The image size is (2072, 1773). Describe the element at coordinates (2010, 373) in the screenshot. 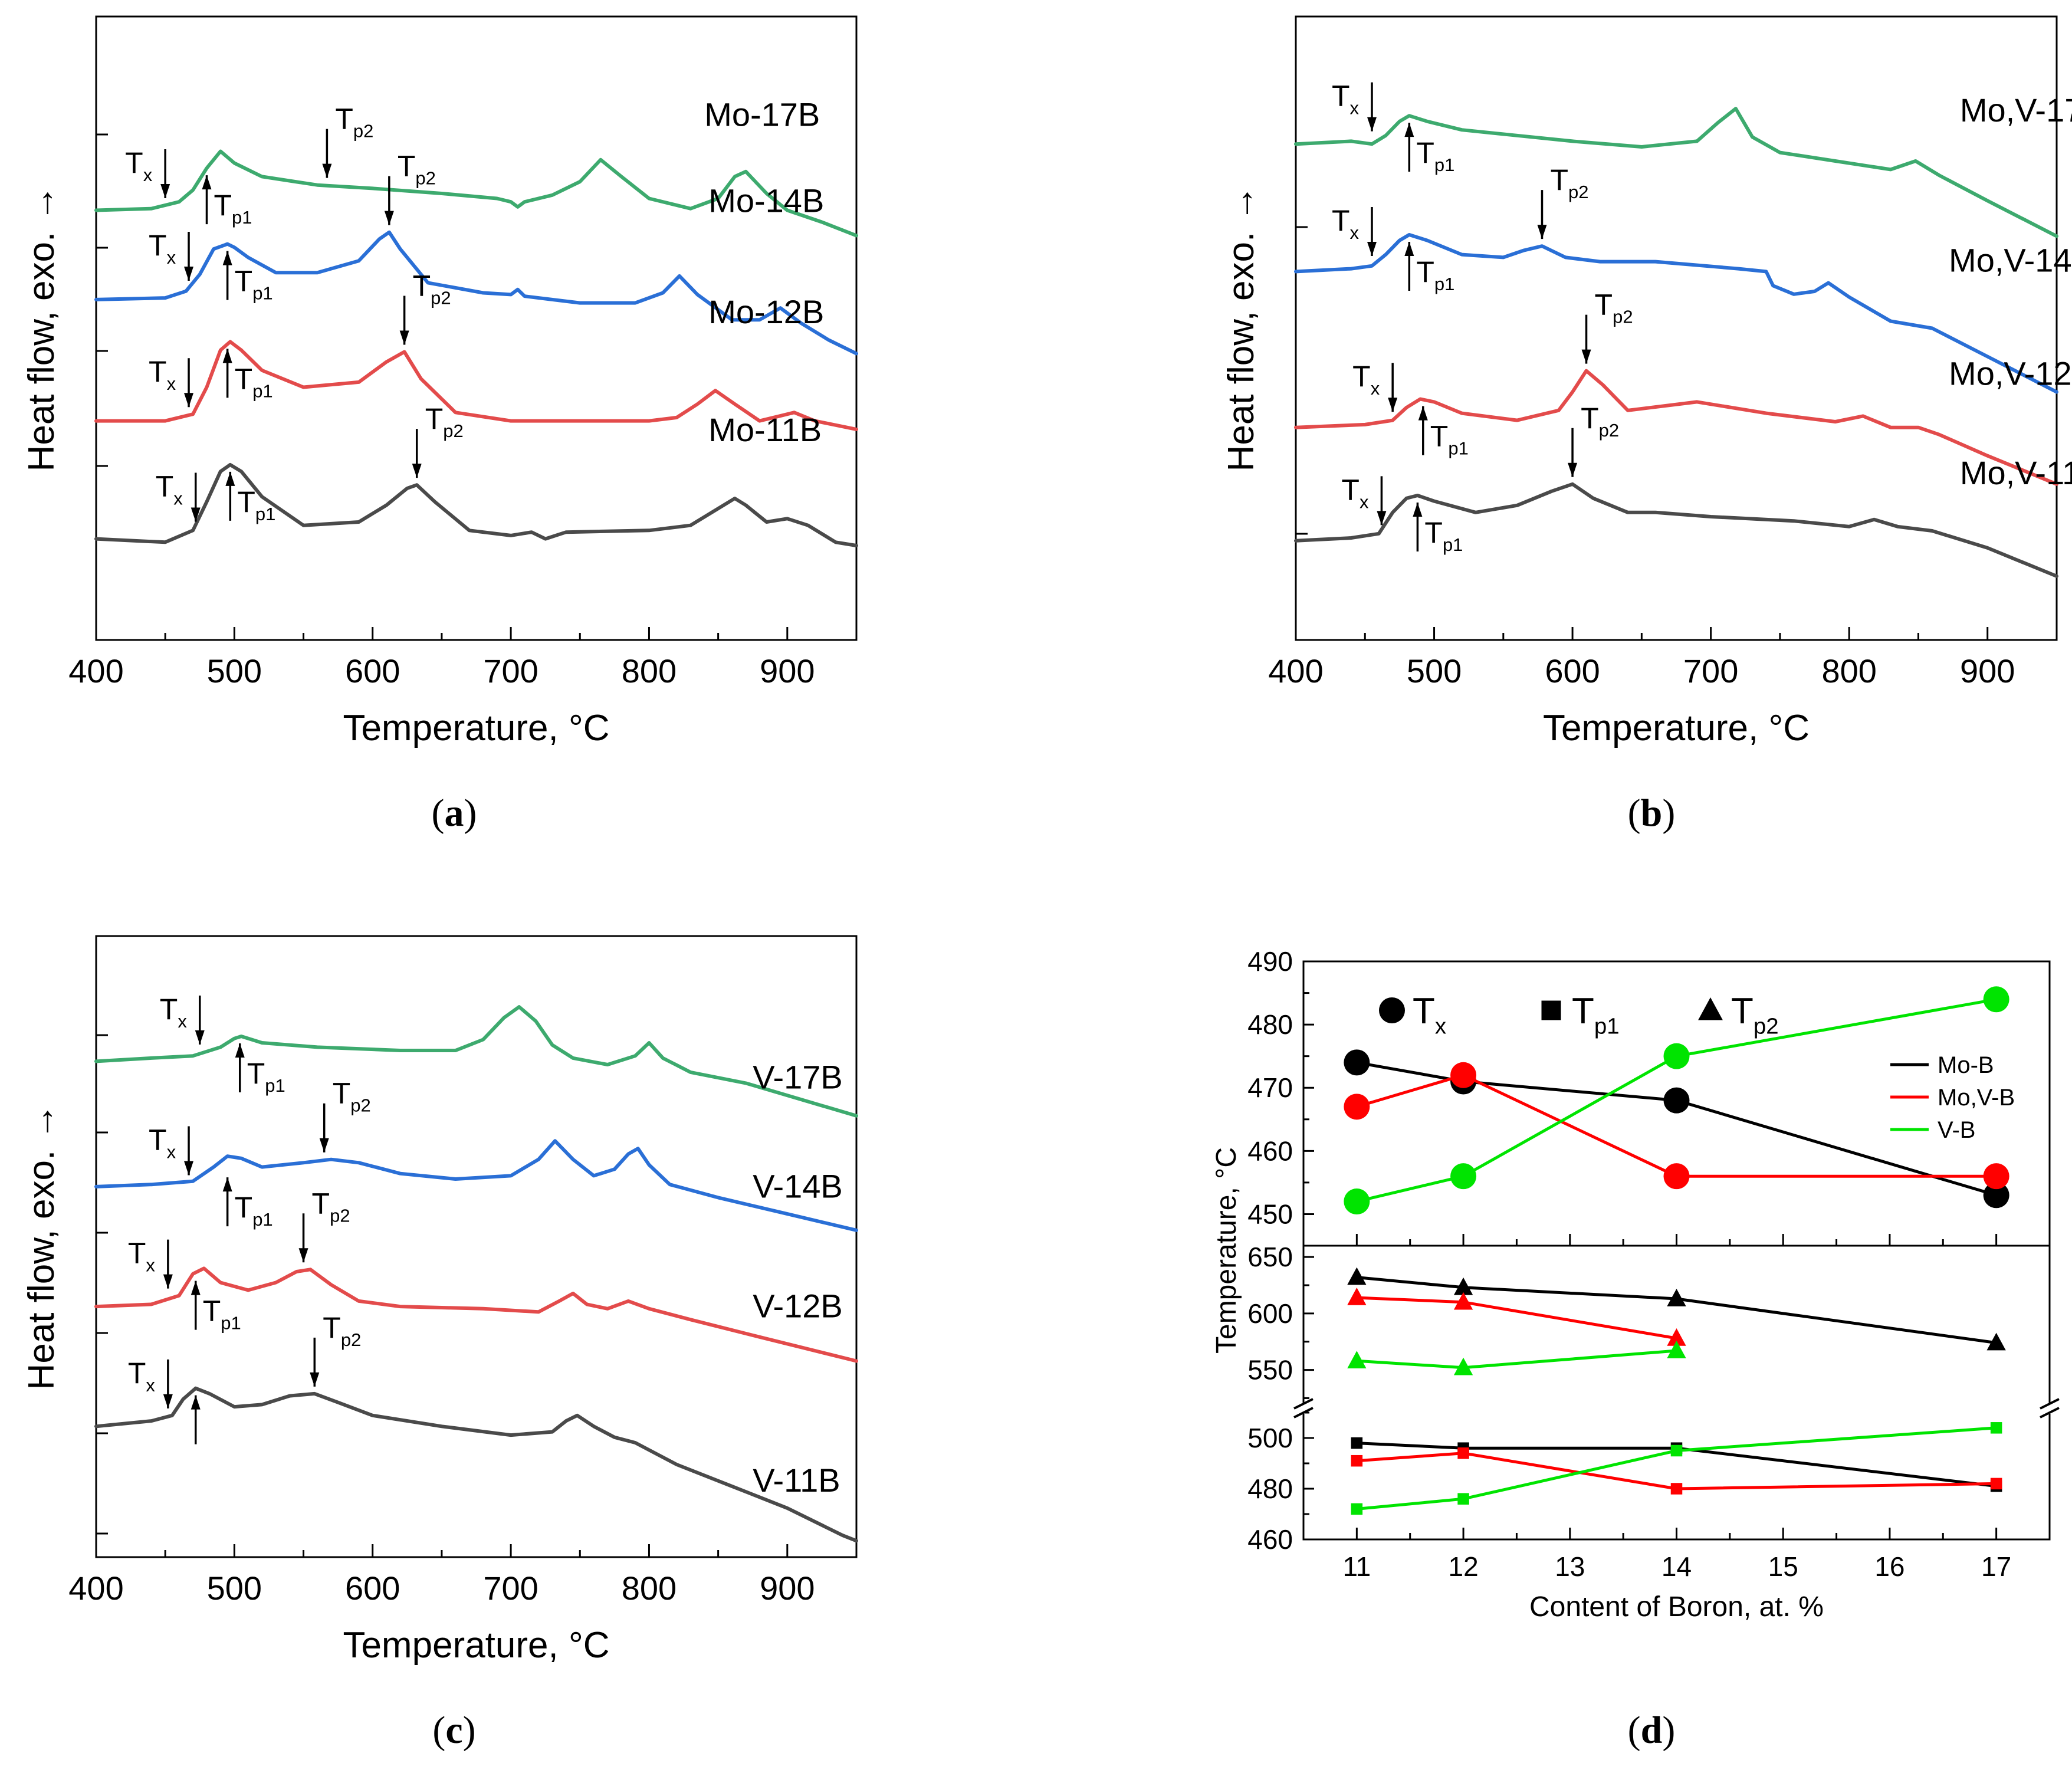

I see `curve-label-2: Mo,V-12B` at that location.